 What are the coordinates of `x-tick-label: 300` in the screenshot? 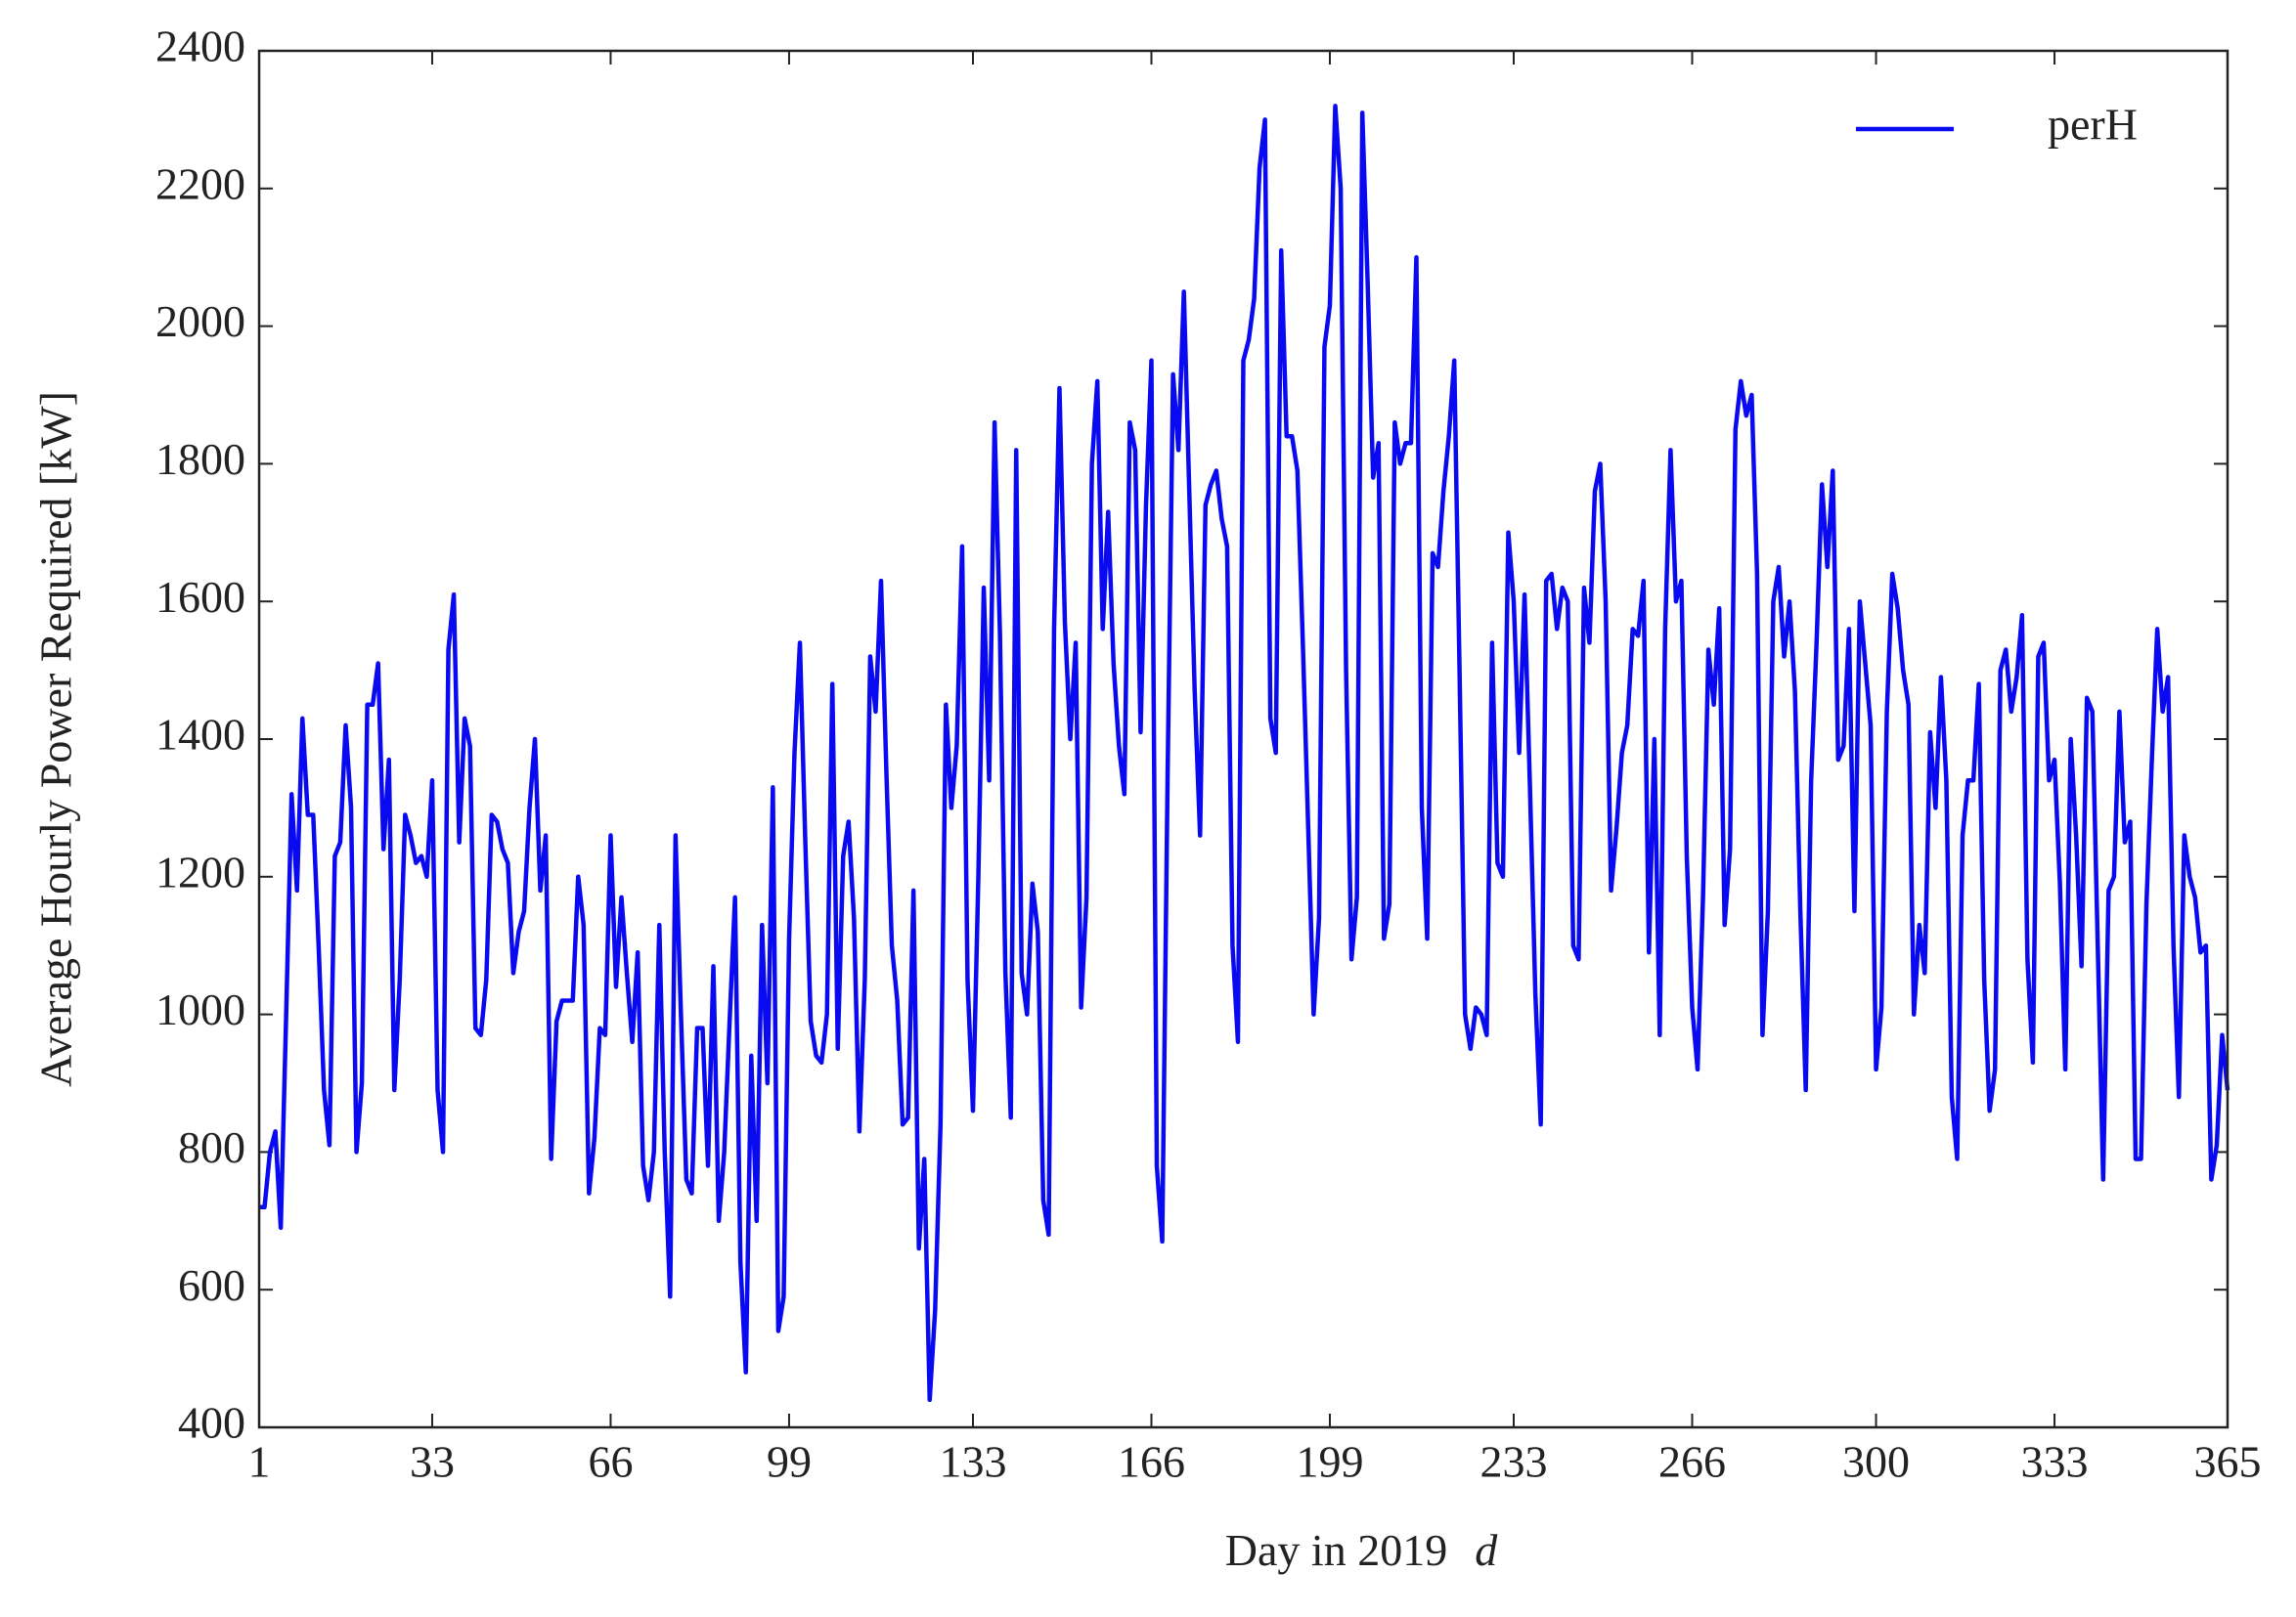 It's located at (1876, 1462).